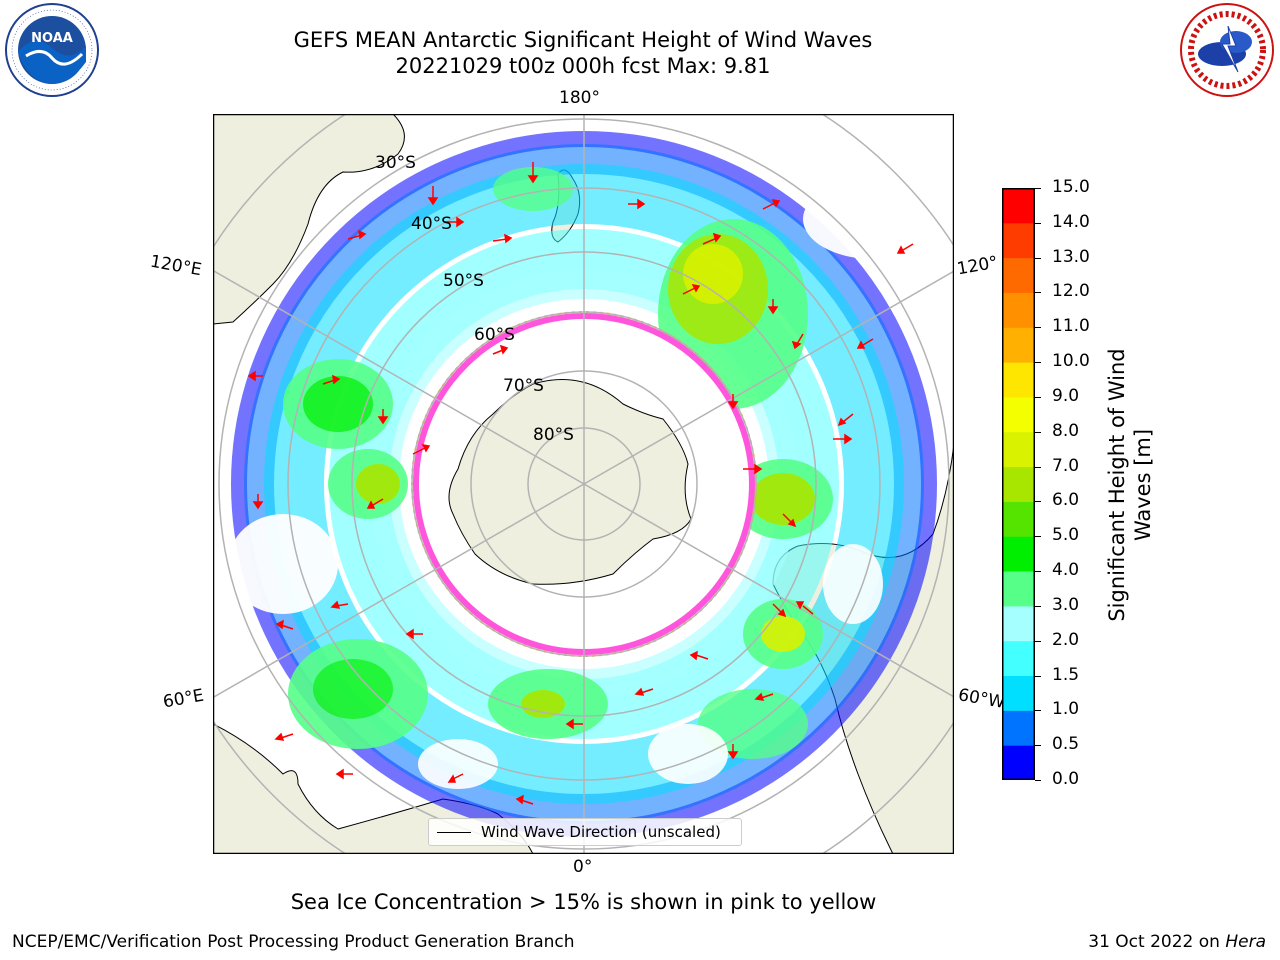 The image size is (1280, 960). What do you see at coordinates (463, 281) in the screenshot?
I see `lat-label-50s: 50°S` at bounding box center [463, 281].